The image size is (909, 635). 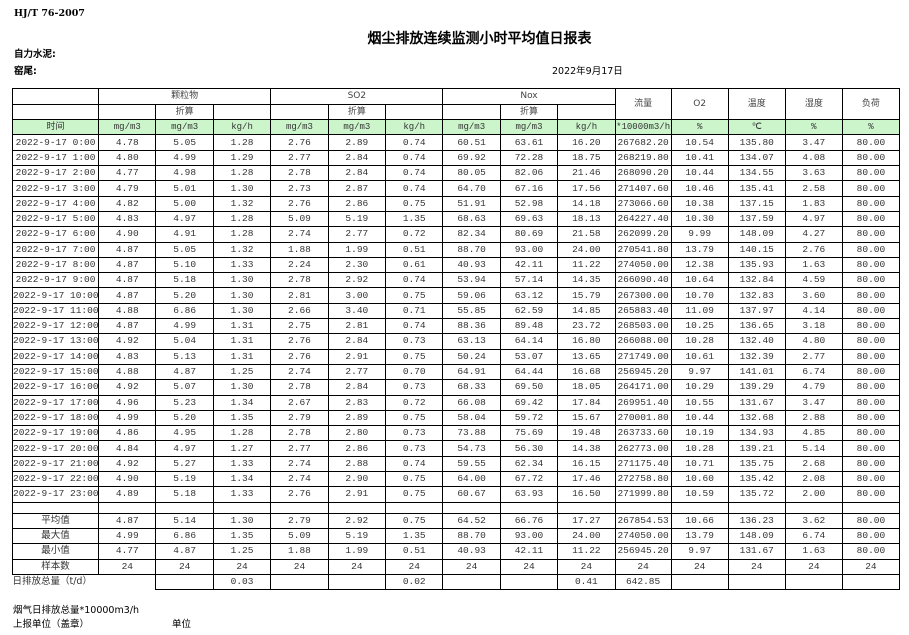 I want to click on value-cell: 1.33, so click(x=242, y=265).